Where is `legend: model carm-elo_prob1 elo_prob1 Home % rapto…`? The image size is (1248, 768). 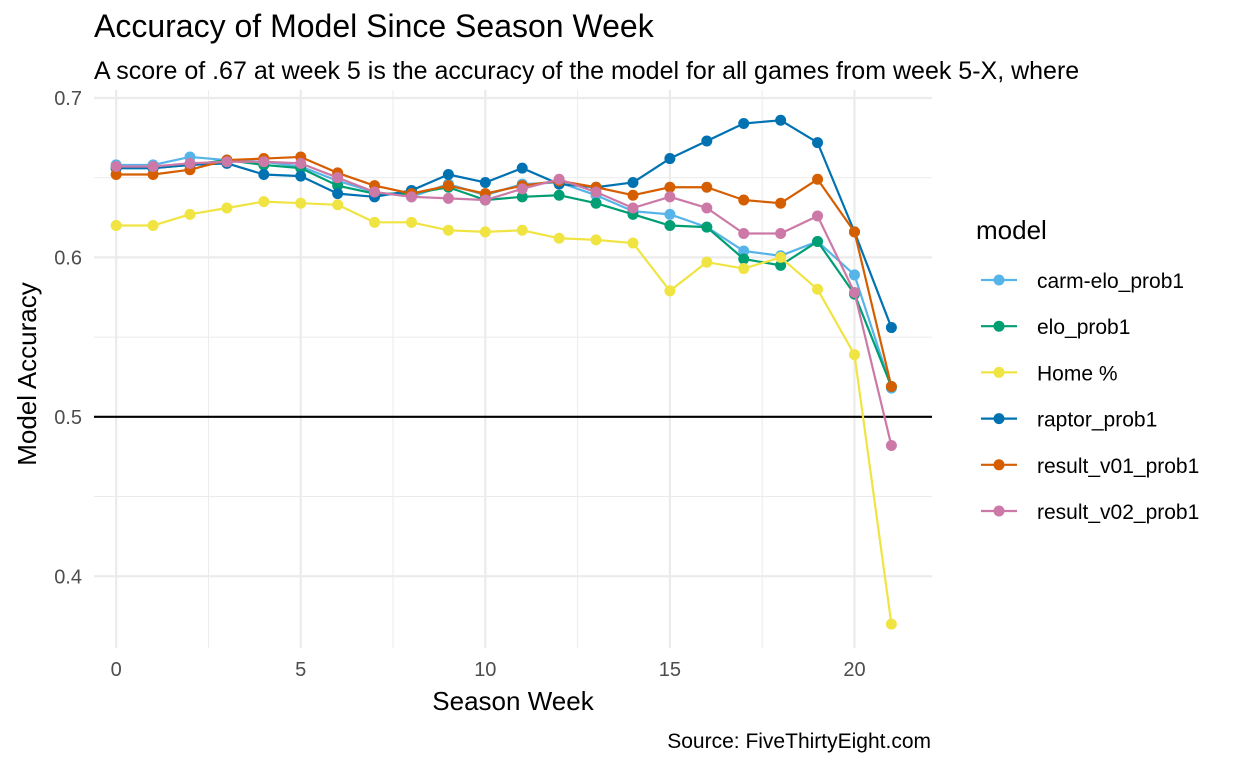
legend: model carm-elo_prob1 elo_prob1 Home % rapto… is located at coordinates (1087, 369).